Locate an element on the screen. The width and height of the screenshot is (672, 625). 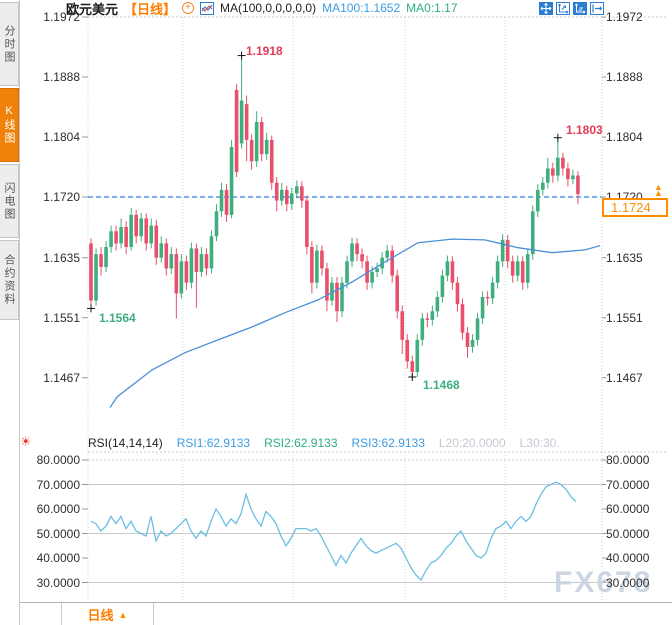
period-selector: 日线 ▲ is located at coordinates (107, 614).